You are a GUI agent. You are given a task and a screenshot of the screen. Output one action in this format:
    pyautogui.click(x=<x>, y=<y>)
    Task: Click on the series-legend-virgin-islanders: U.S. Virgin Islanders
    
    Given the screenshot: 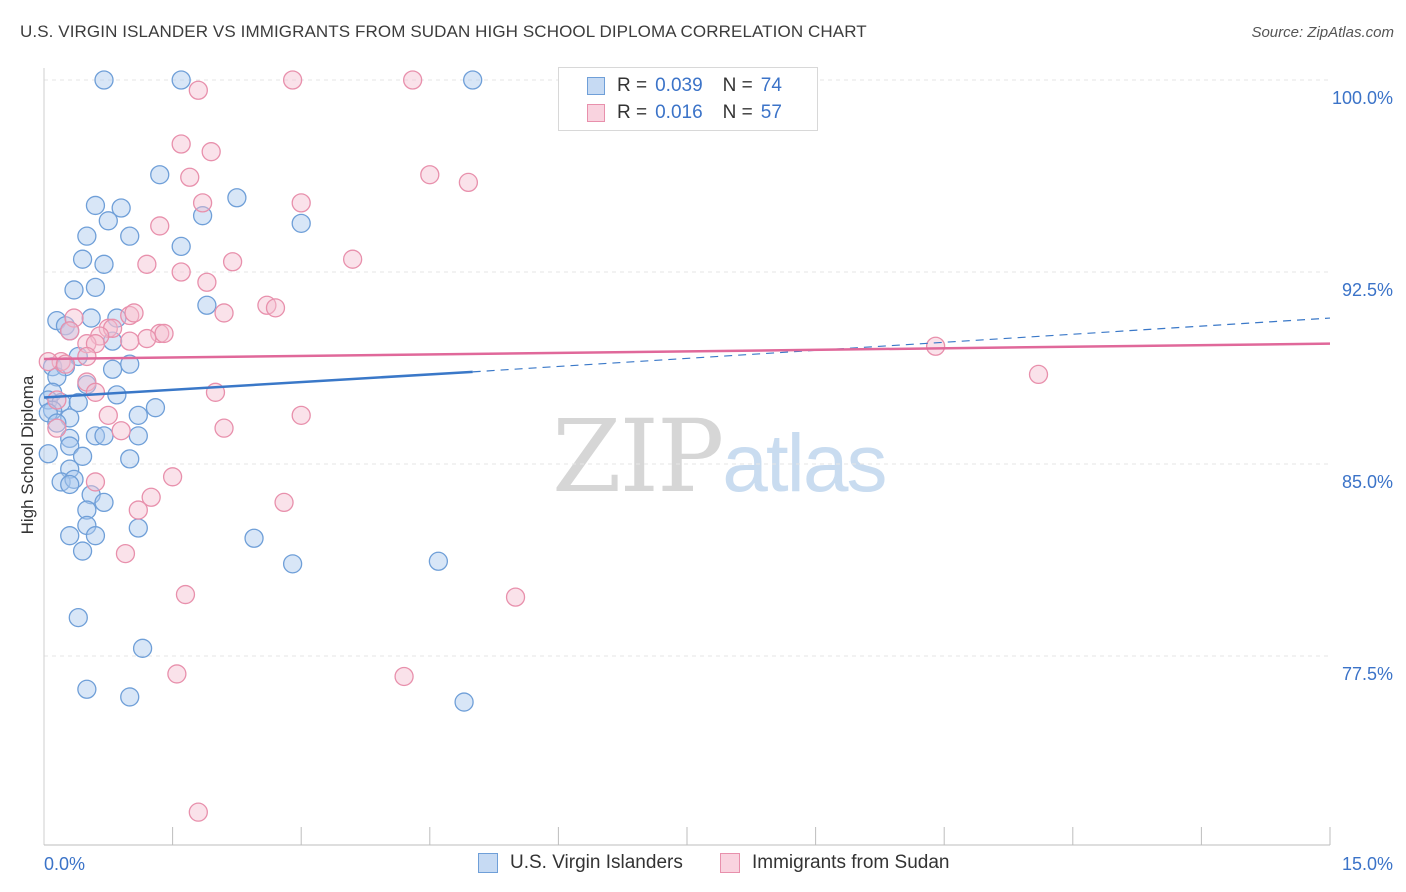 What is the action you would take?
    pyautogui.click(x=580, y=863)
    